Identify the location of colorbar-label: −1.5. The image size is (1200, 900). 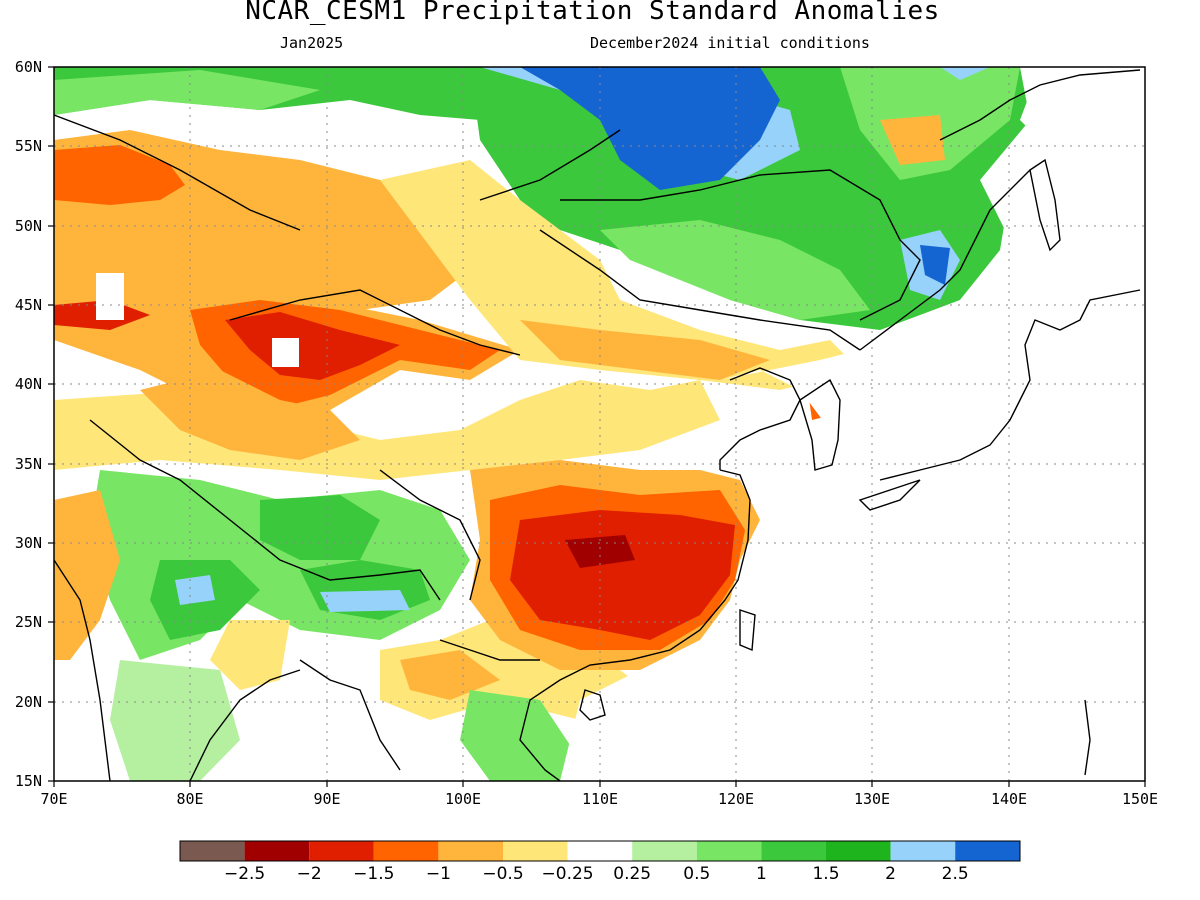
(374, 874).